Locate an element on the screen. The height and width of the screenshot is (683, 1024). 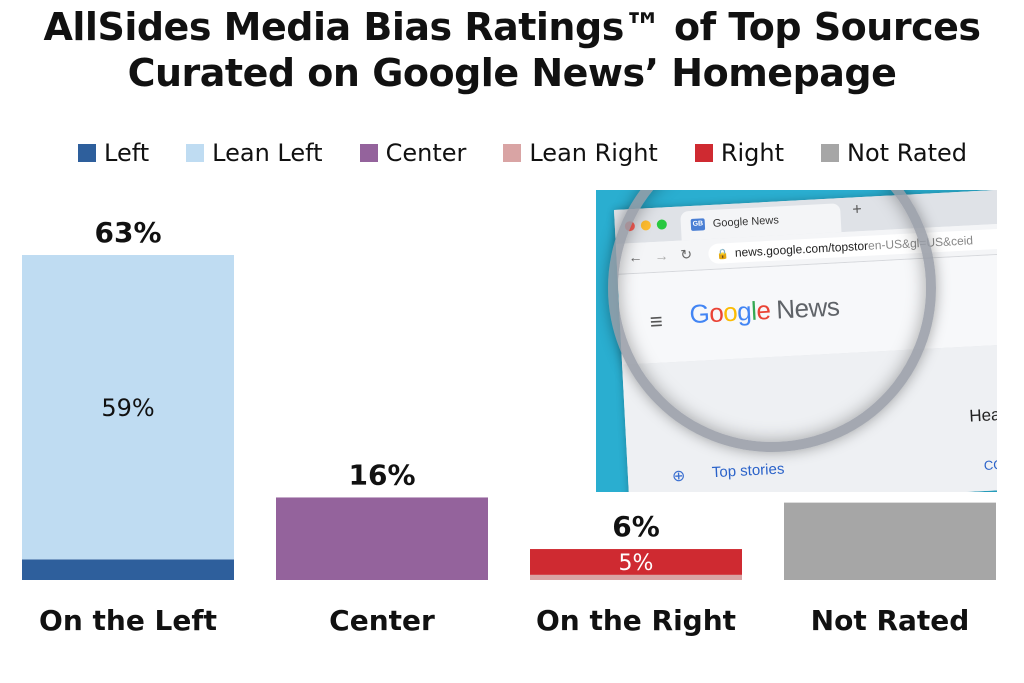
hamburger-menu-icon: ≡ is located at coordinates (656, 321).